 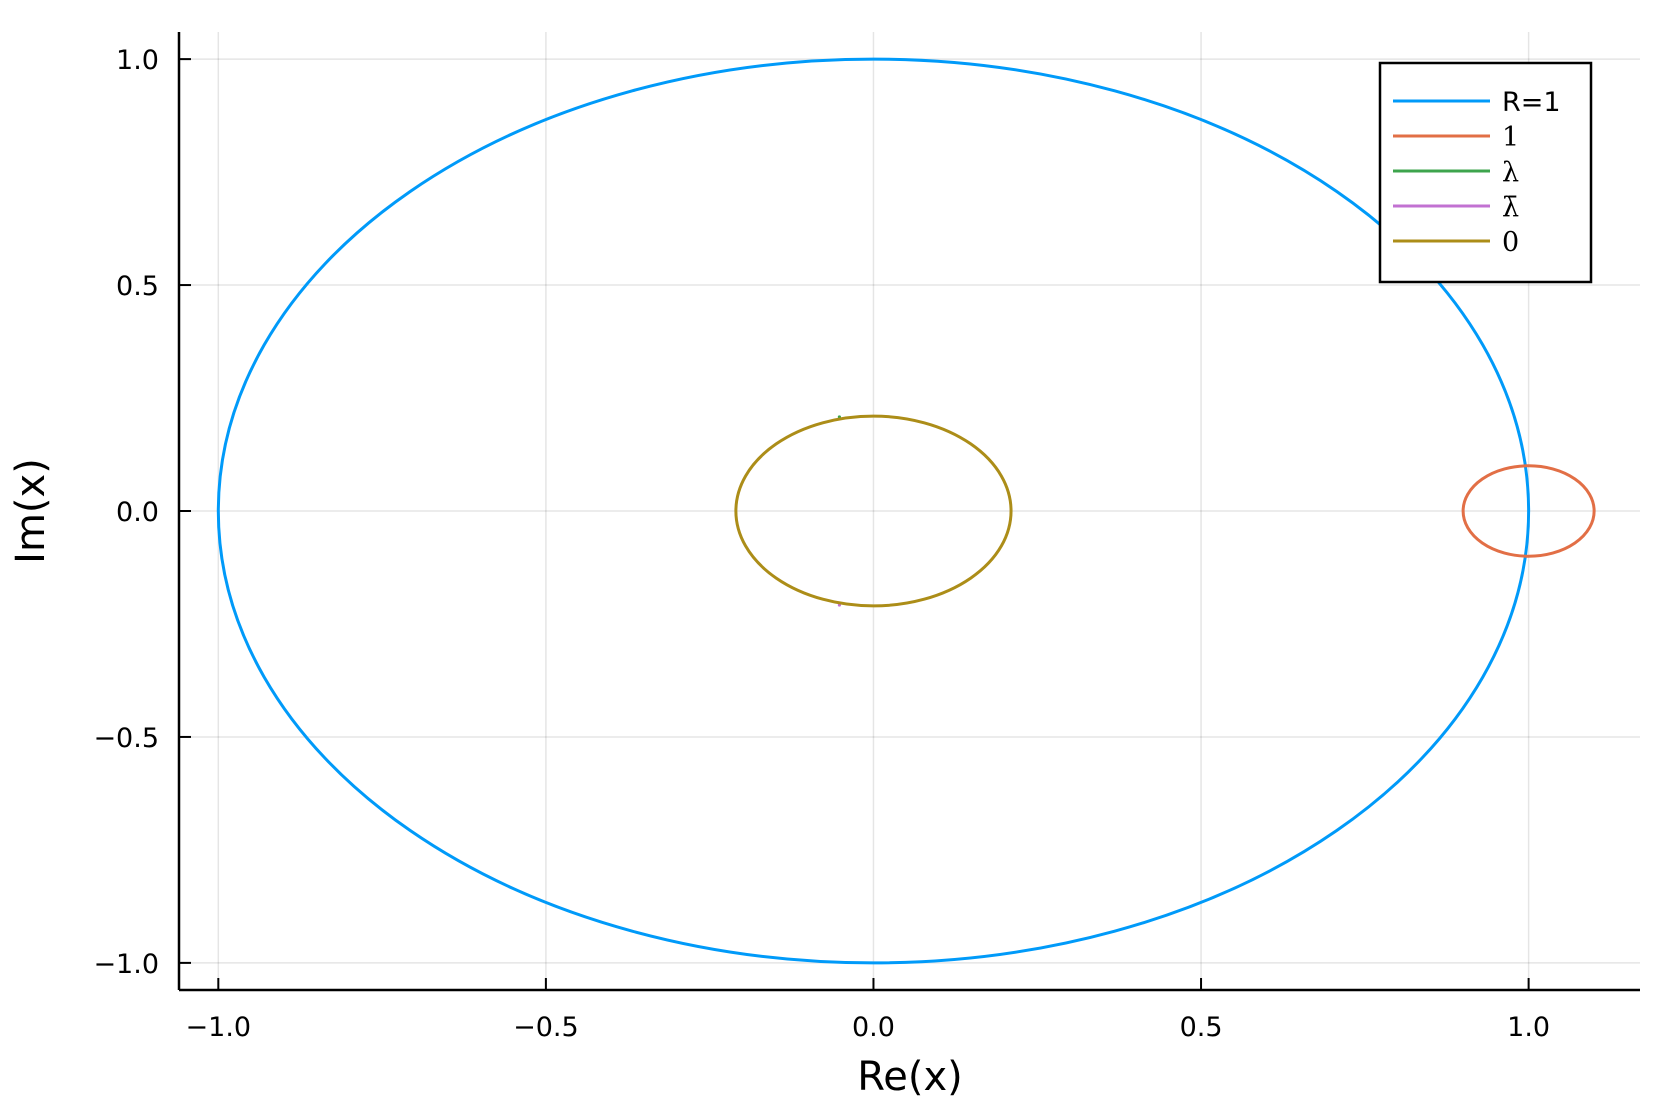 What do you see at coordinates (546, 1027) in the screenshot?
I see `x-tick-label: −0.5` at bounding box center [546, 1027].